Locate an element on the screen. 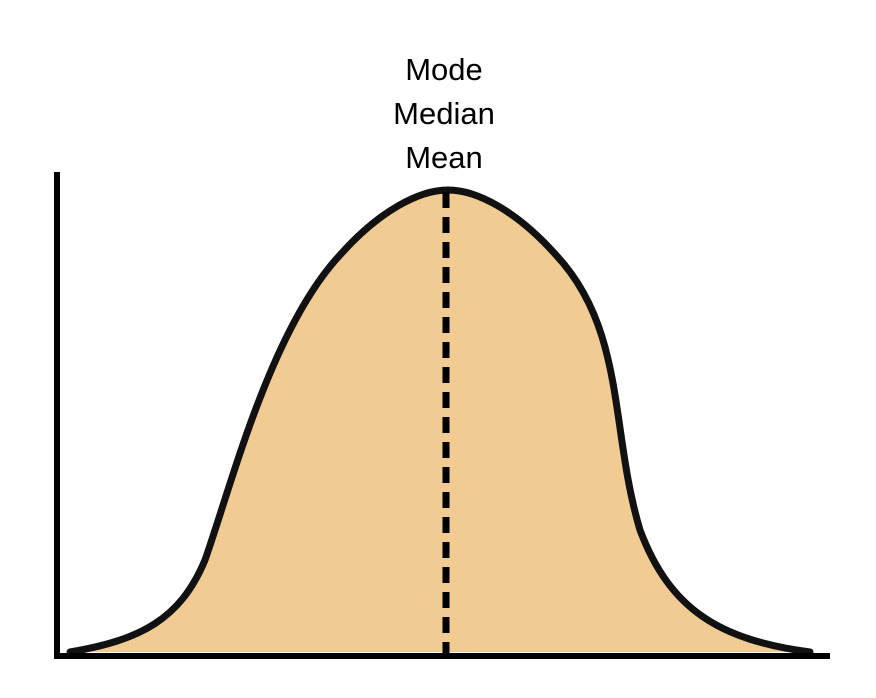 Image resolution: width=876 pixels, height=698 pixels. median-label: Median is located at coordinates (444, 113).